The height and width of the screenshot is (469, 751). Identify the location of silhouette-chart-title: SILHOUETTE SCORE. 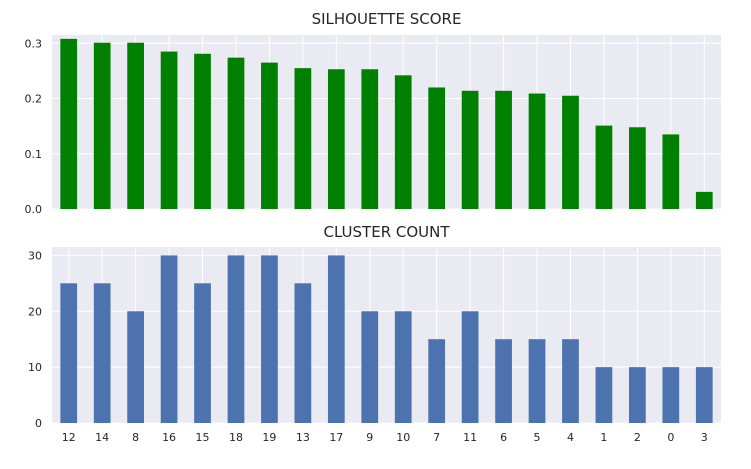
(387, 19).